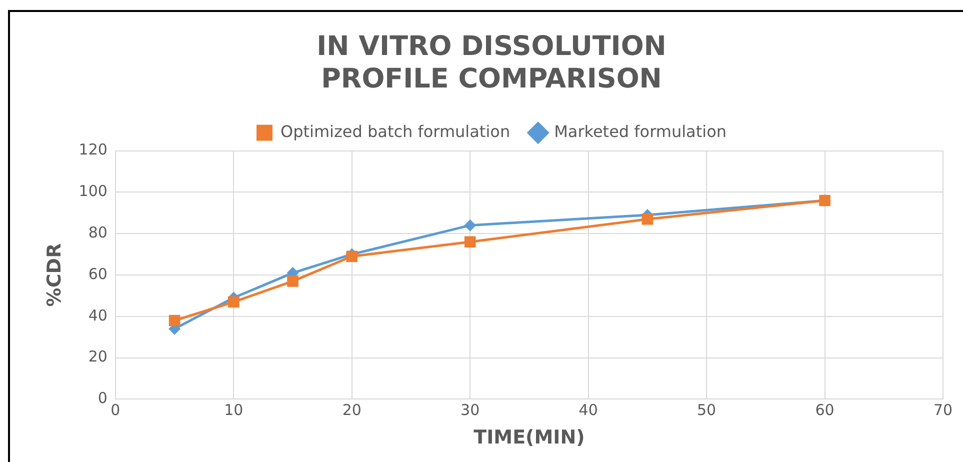 Image resolution: width=963 pixels, height=462 pixels. What do you see at coordinates (529, 437) in the screenshot?
I see `x-axis-title: TIME(MIN)` at bounding box center [529, 437].